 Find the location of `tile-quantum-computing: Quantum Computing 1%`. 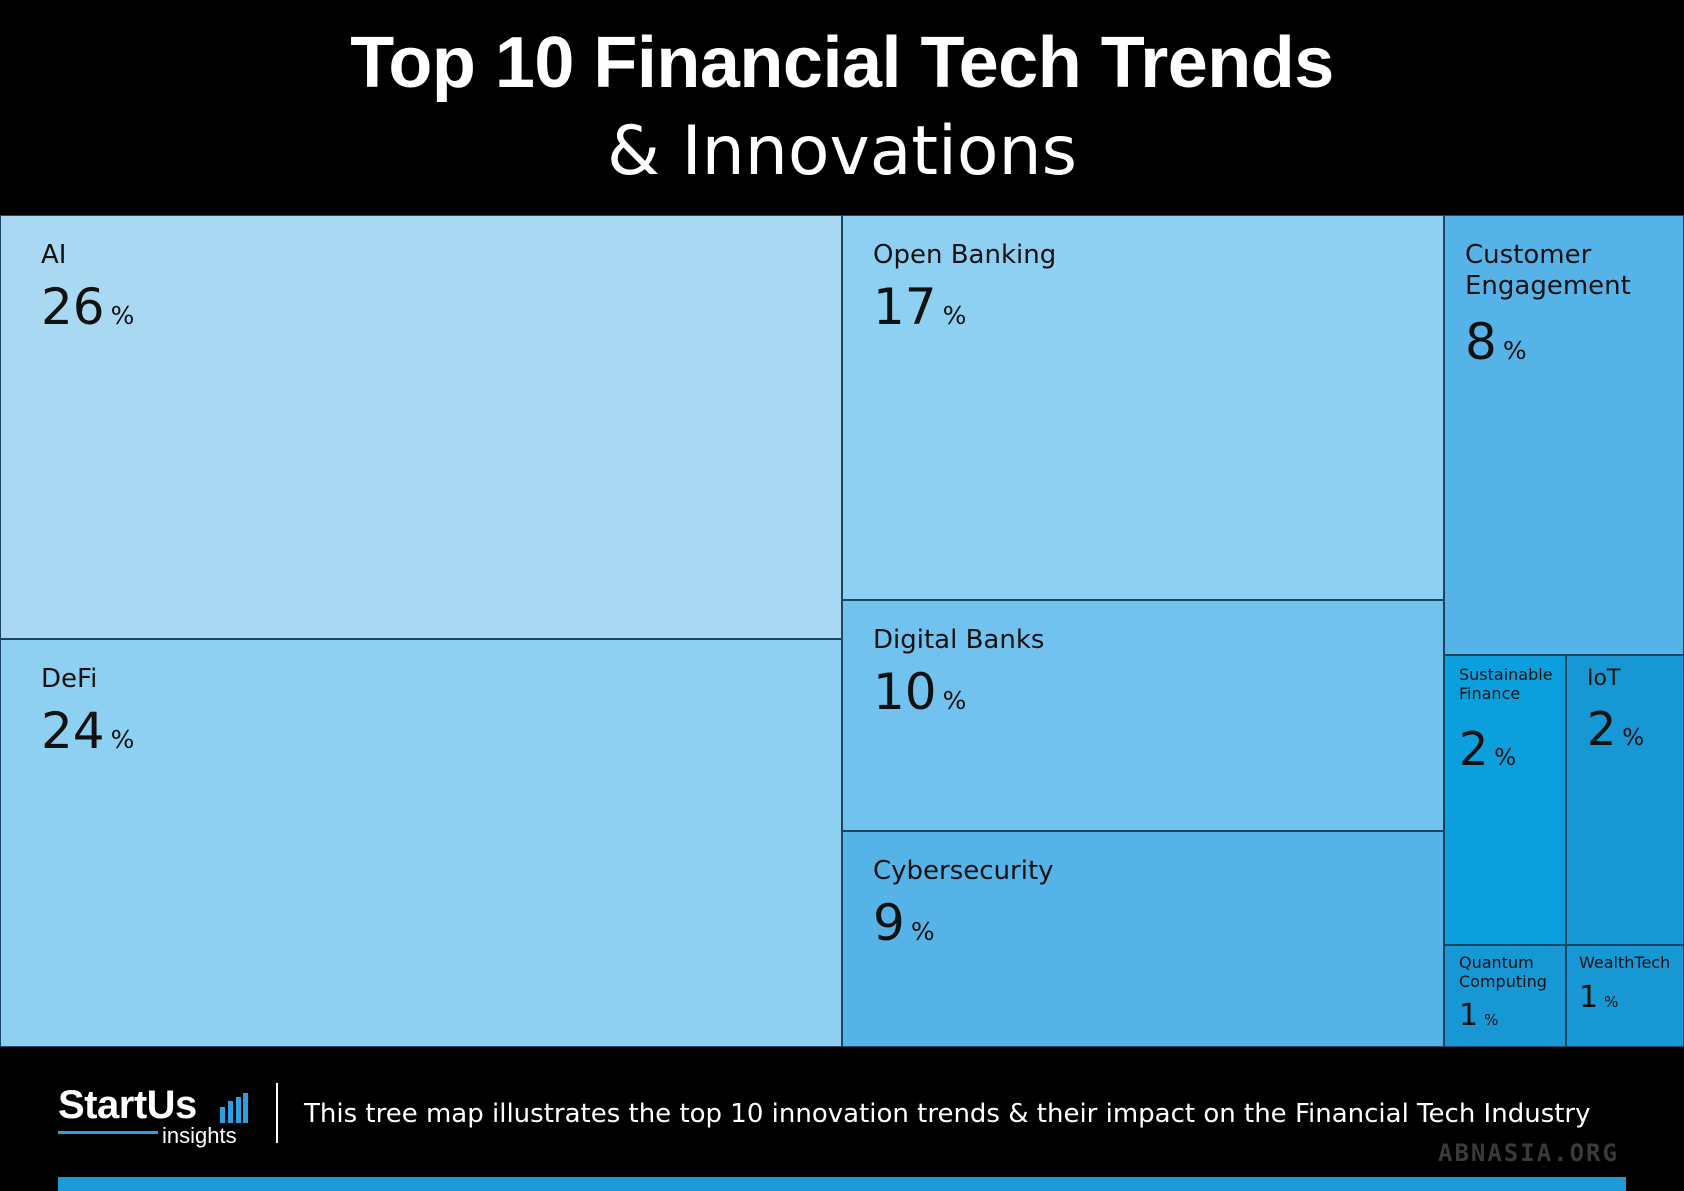

tile-quantum-computing: Quantum Computing 1% is located at coordinates (1505, 996).